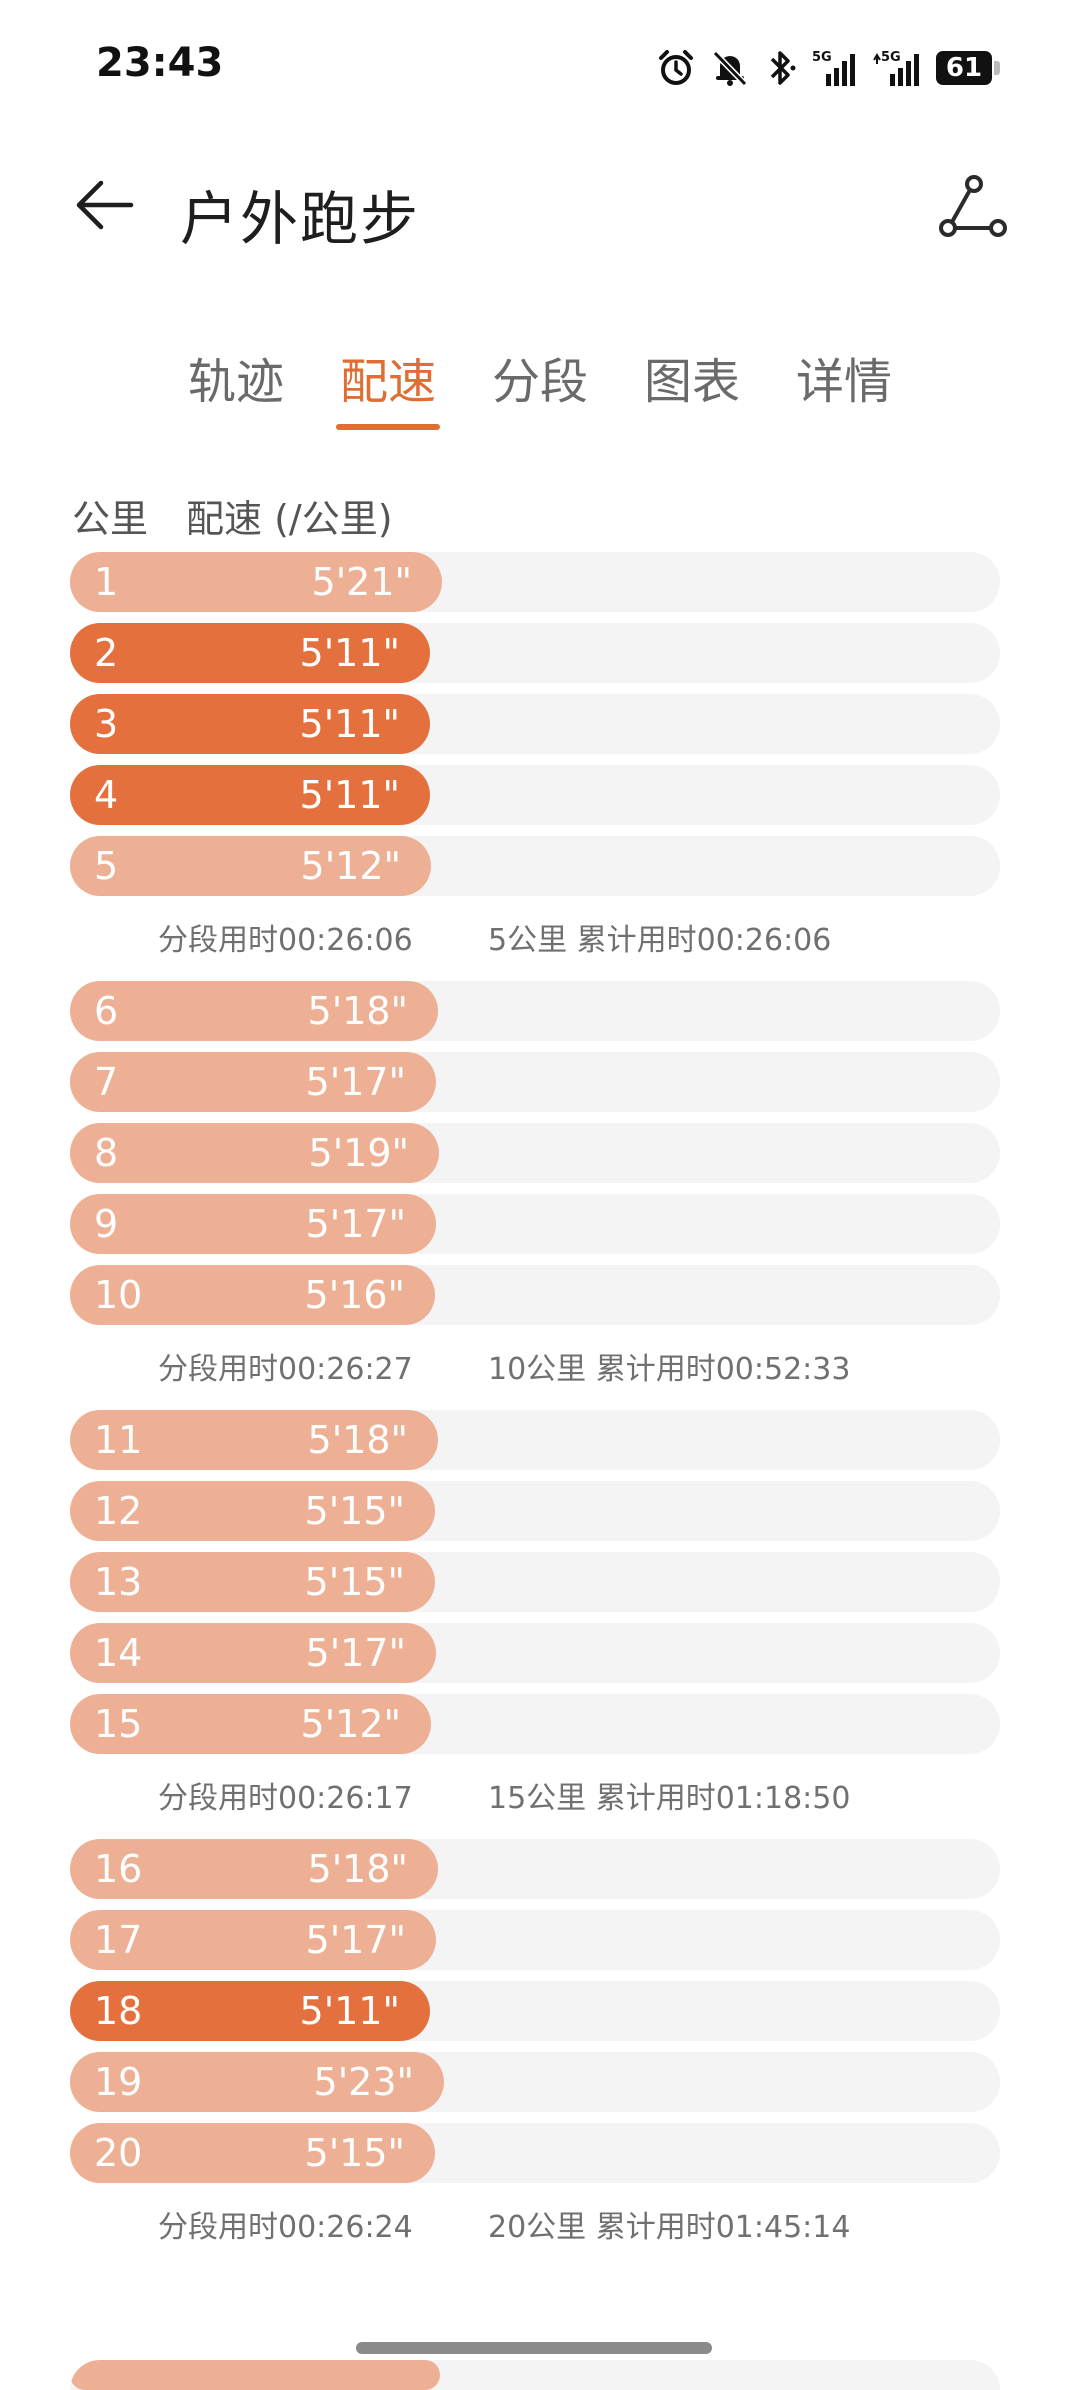 The height and width of the screenshot is (2390, 1080). What do you see at coordinates (669, 1798) in the screenshot?
I see `cumulative-time: 15公里 累计用时01:18:50` at bounding box center [669, 1798].